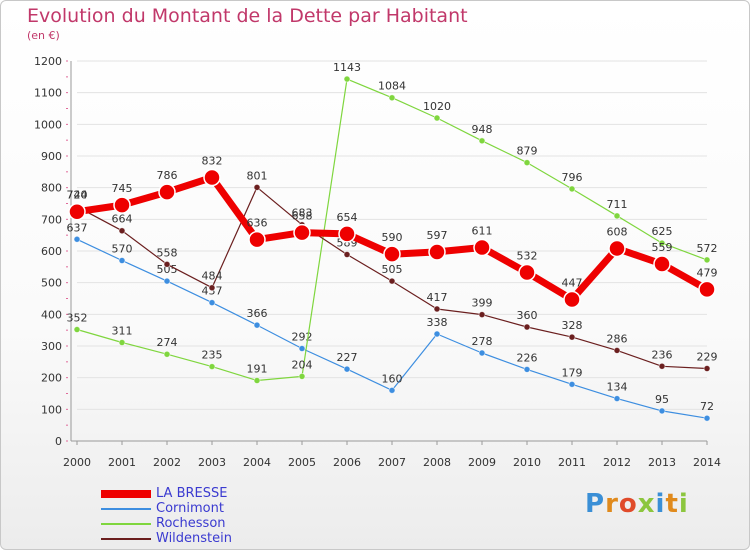 Image resolution: width=750 pixels, height=550 pixels. I want to click on data-label: 236, so click(662, 354).